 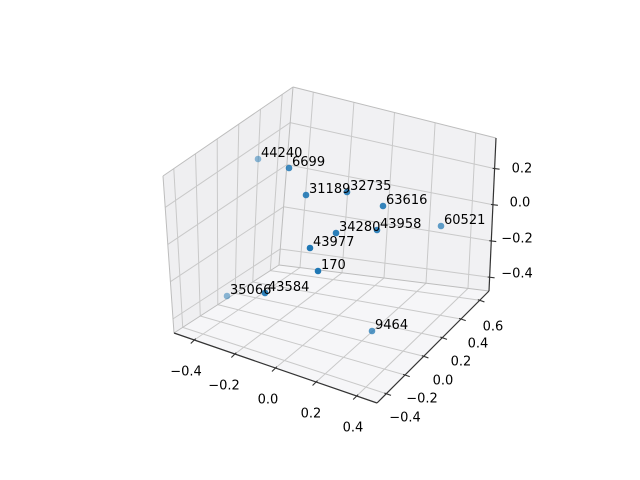 I want to click on point-label: 63616, so click(x=406, y=200).